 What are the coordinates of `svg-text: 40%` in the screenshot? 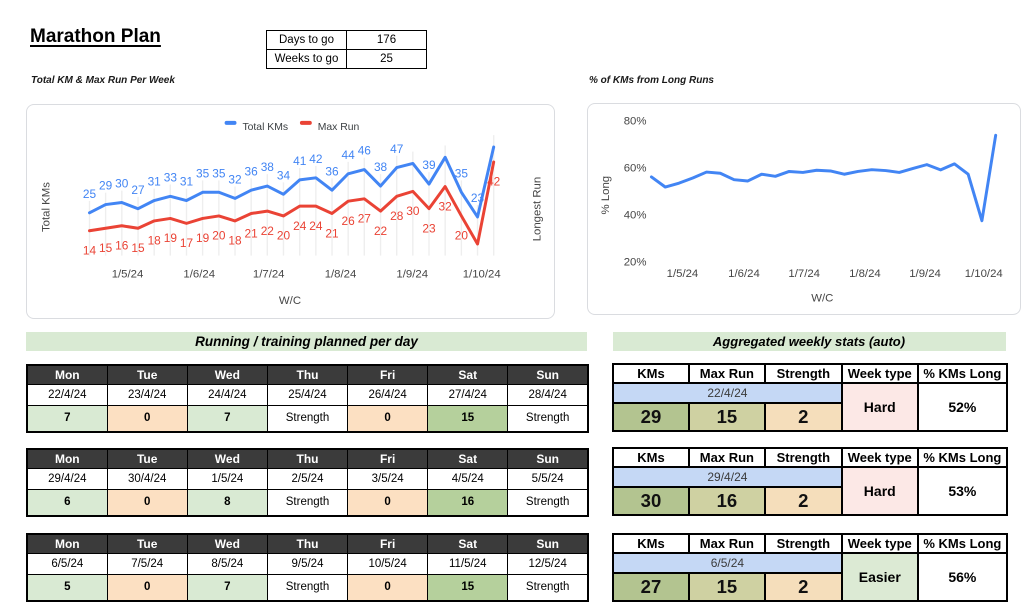 It's located at (635, 216).